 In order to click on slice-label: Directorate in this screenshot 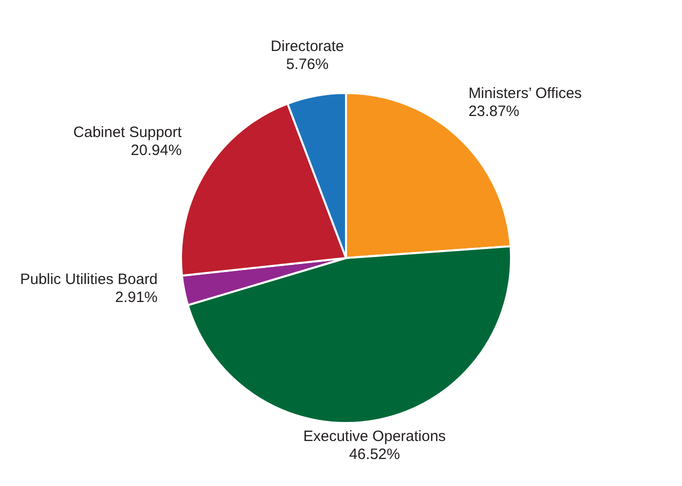, I will do `click(307, 47)`.